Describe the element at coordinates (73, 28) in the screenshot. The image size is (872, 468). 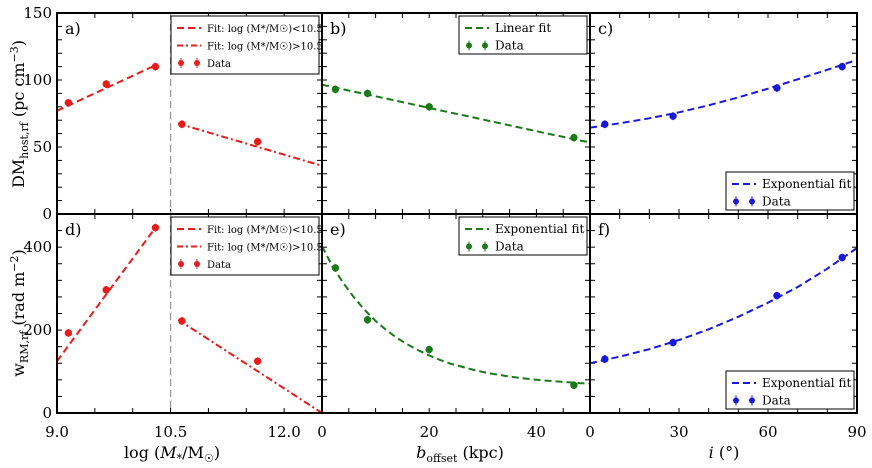
I see `panel-label: a)` at that location.